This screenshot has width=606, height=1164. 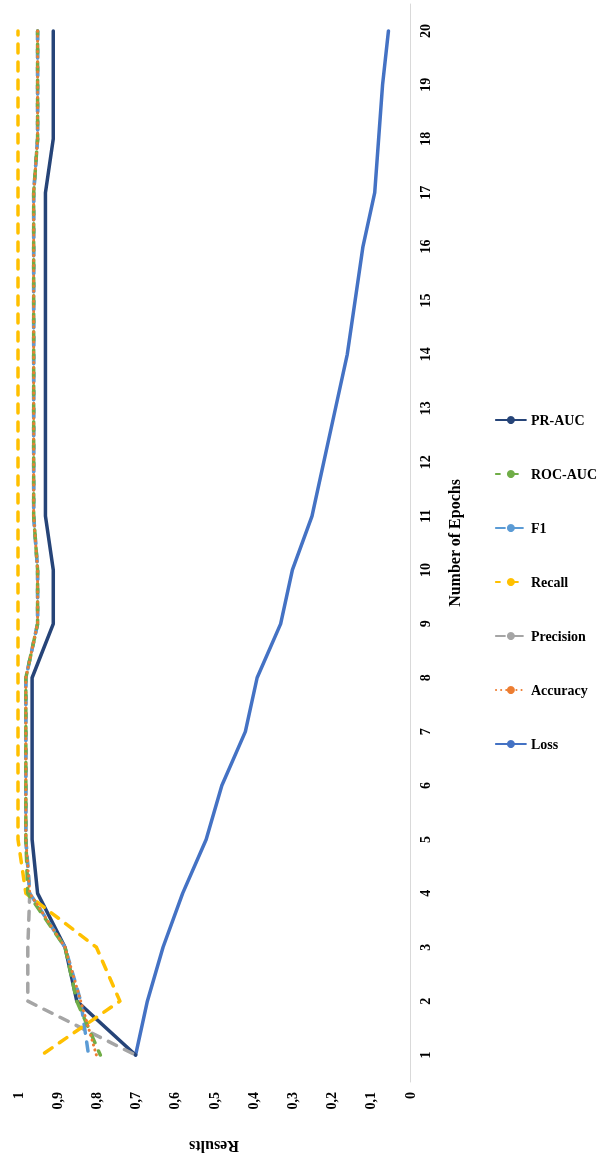 I want to click on x-axis-title: Results, so click(x=214, y=1146).